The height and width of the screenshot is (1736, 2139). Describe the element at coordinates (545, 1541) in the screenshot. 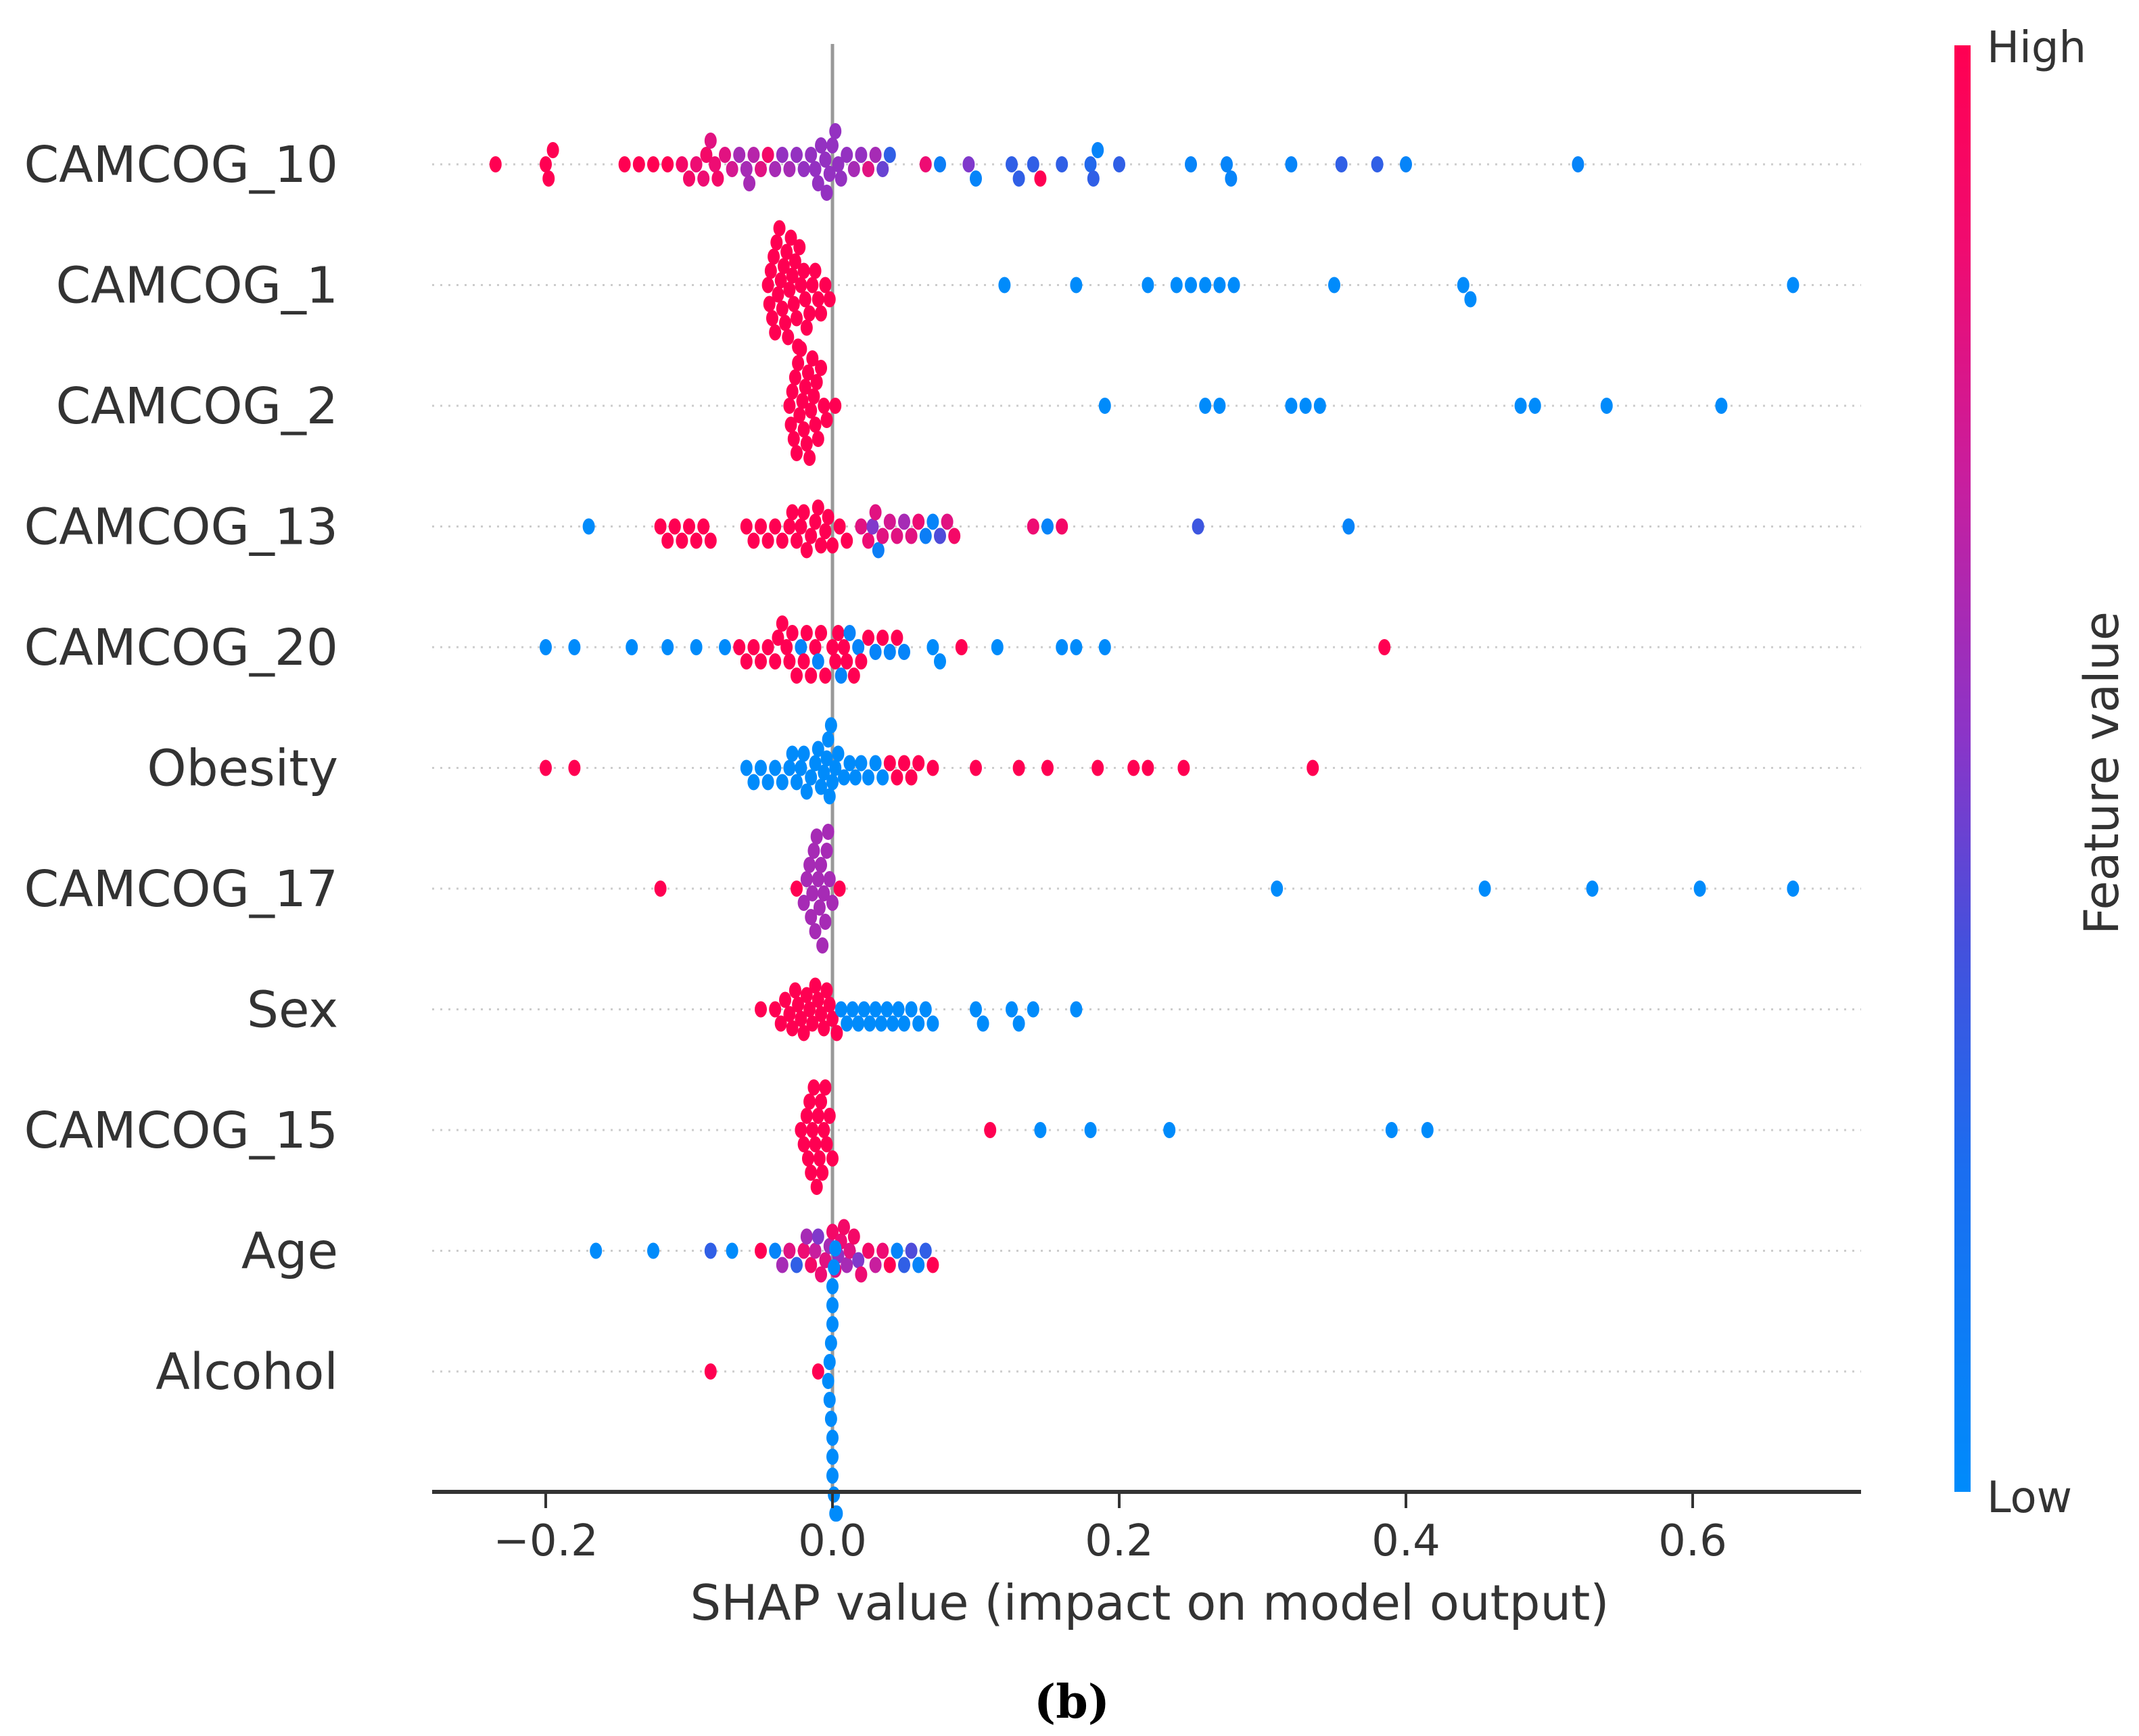

I see `x-tick-label: −0.2` at that location.